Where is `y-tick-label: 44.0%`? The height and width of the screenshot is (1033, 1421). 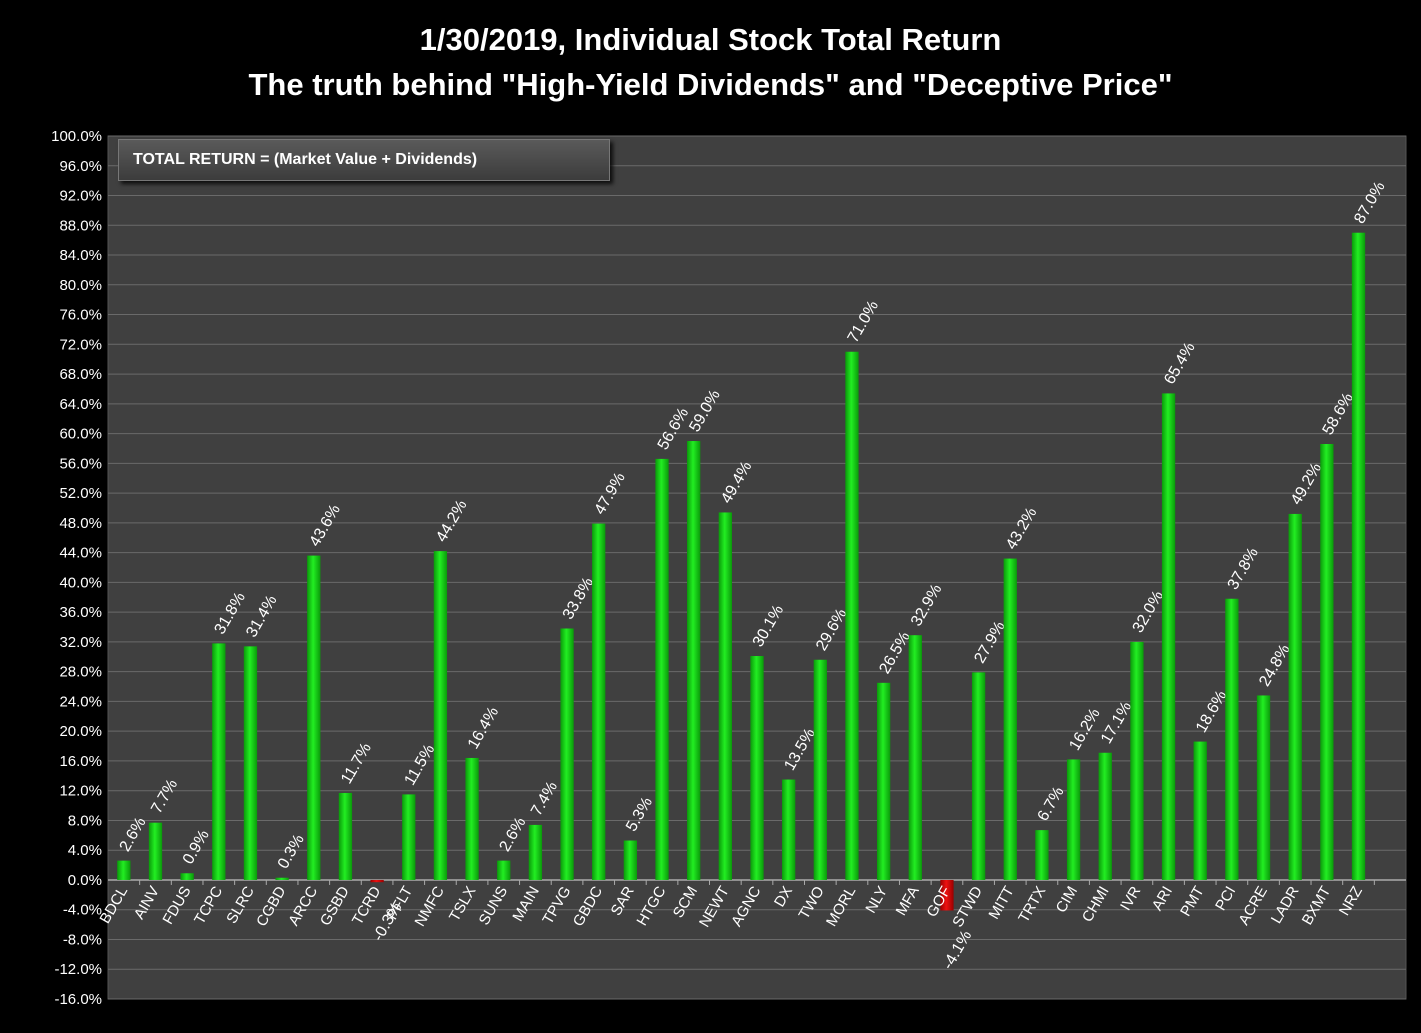 y-tick-label: 44.0% is located at coordinates (80, 553).